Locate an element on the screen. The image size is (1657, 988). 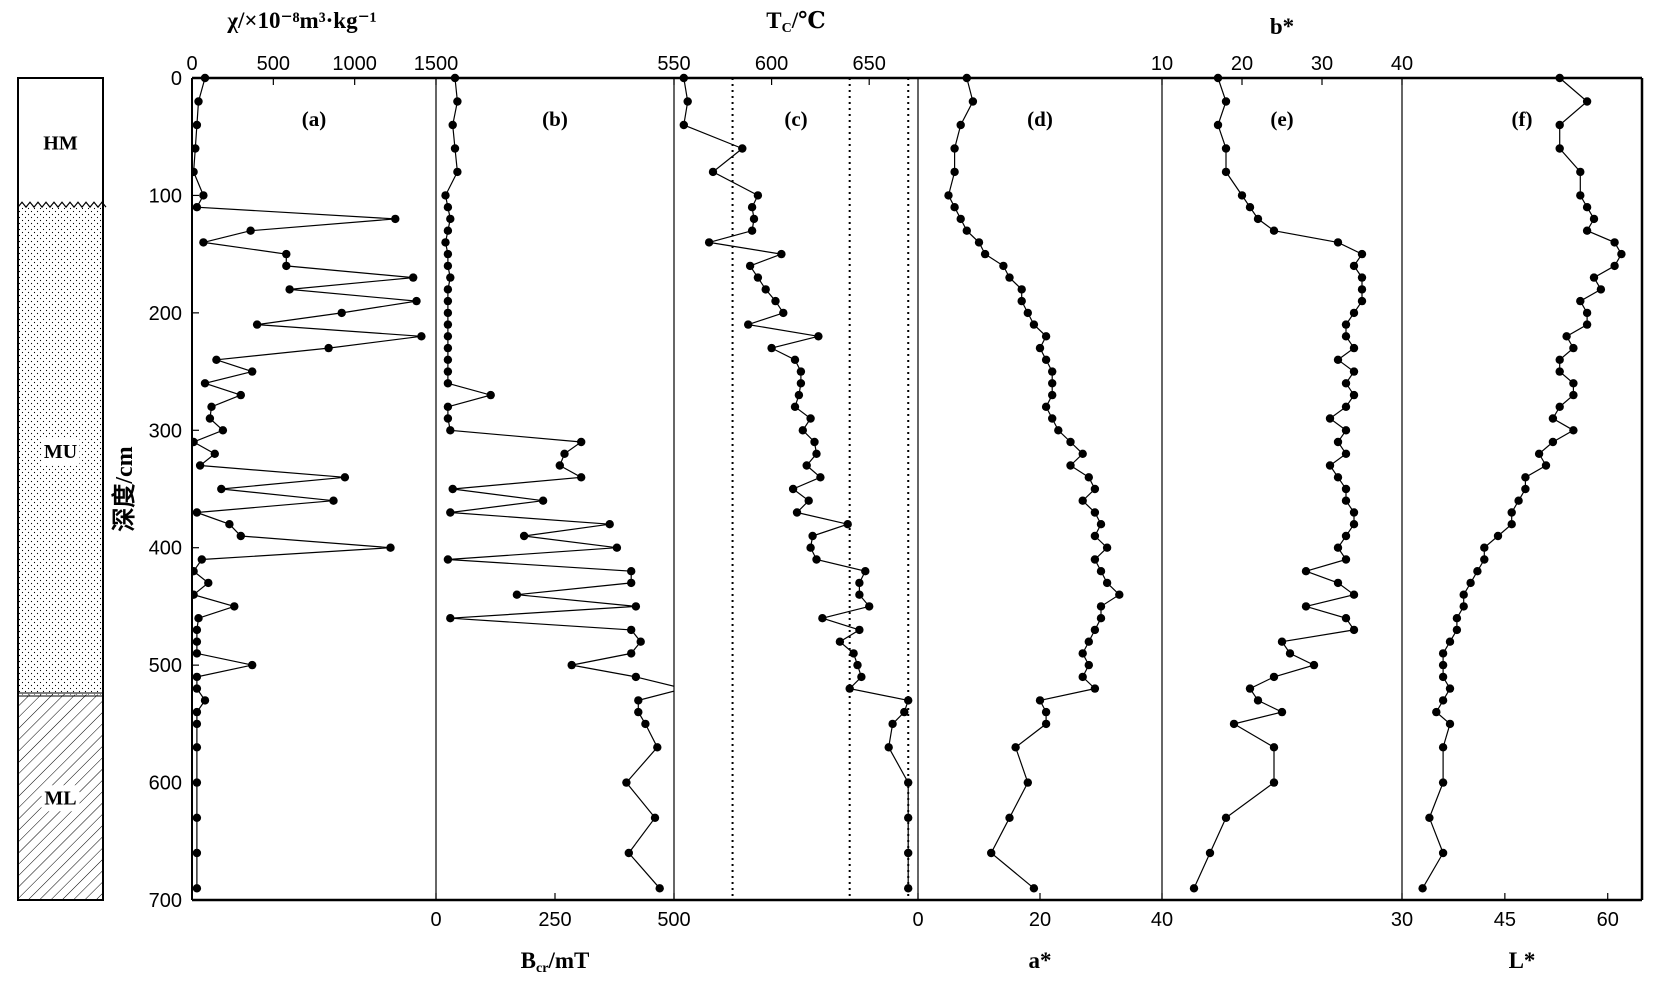
series-line-f is located at coordinates (1522, 483).